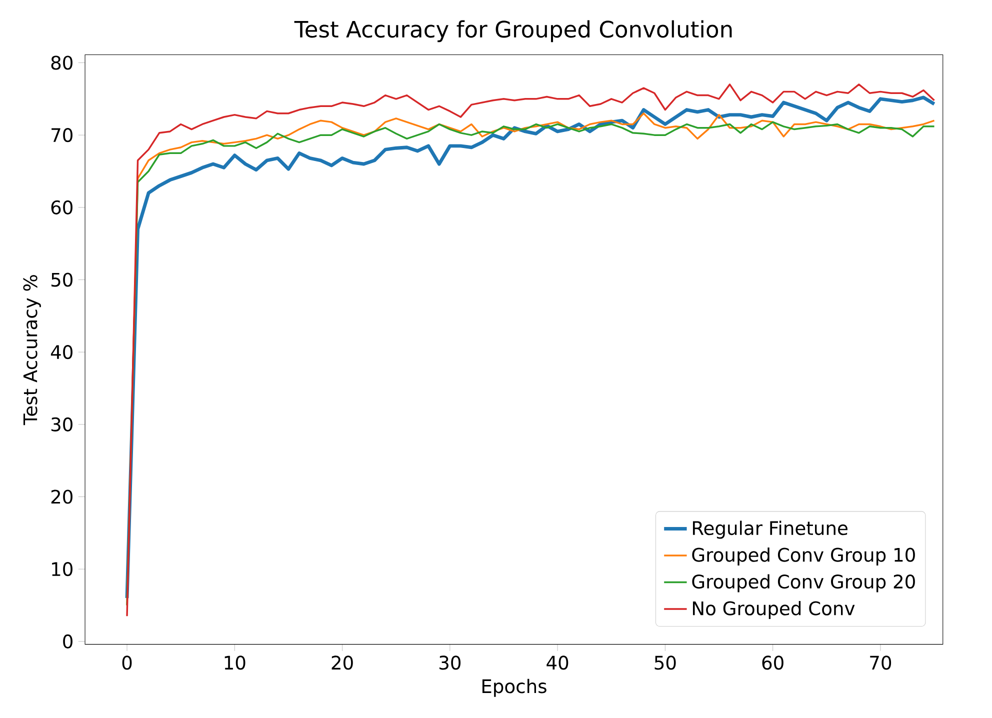 The width and height of the screenshot is (992, 718). Describe the element at coordinates (665, 663) in the screenshot. I see `x-tick-label: 50` at that location.